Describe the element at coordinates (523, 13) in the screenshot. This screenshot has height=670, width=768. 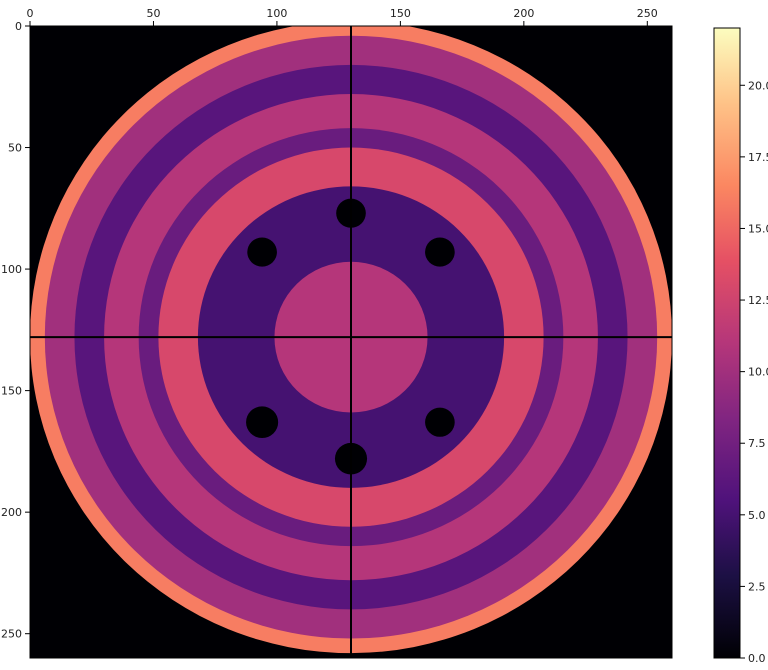
I see `x-tick-label: 200` at that location.